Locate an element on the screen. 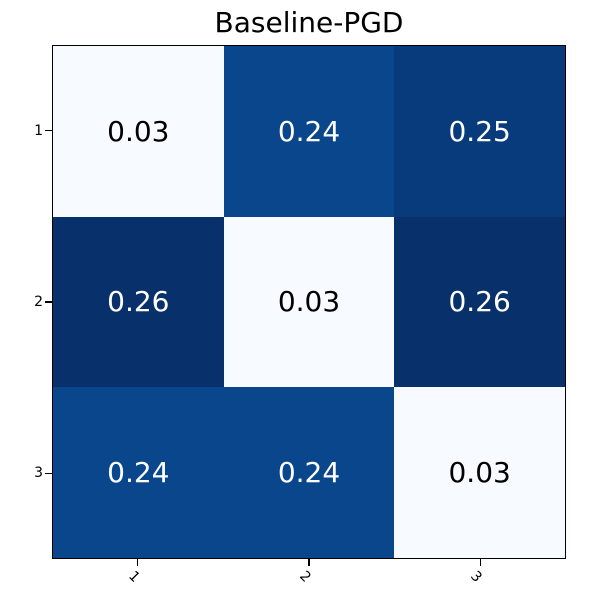  x-tick-label-1: 1 is located at coordinates (133, 577).